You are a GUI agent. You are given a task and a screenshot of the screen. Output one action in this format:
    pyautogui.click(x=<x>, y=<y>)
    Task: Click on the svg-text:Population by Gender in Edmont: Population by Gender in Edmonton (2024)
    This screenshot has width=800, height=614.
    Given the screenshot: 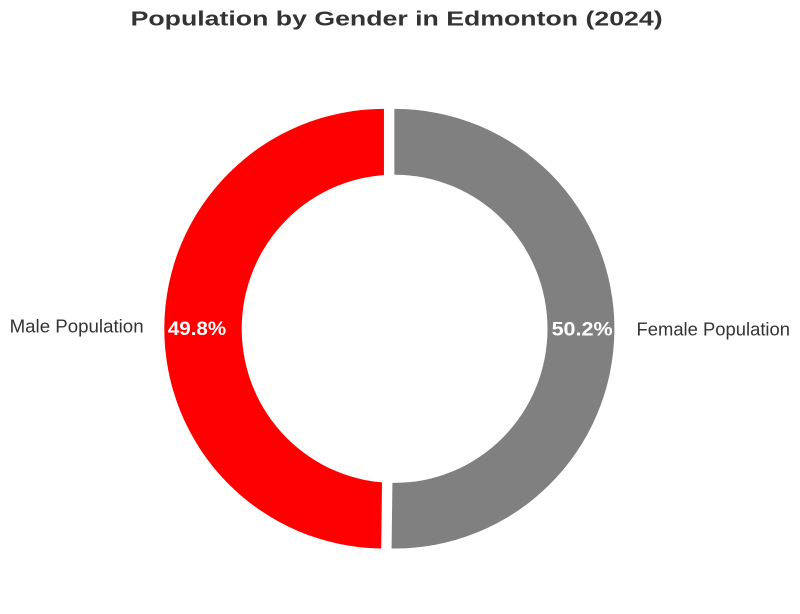 What is the action you would take?
    pyautogui.click(x=397, y=18)
    